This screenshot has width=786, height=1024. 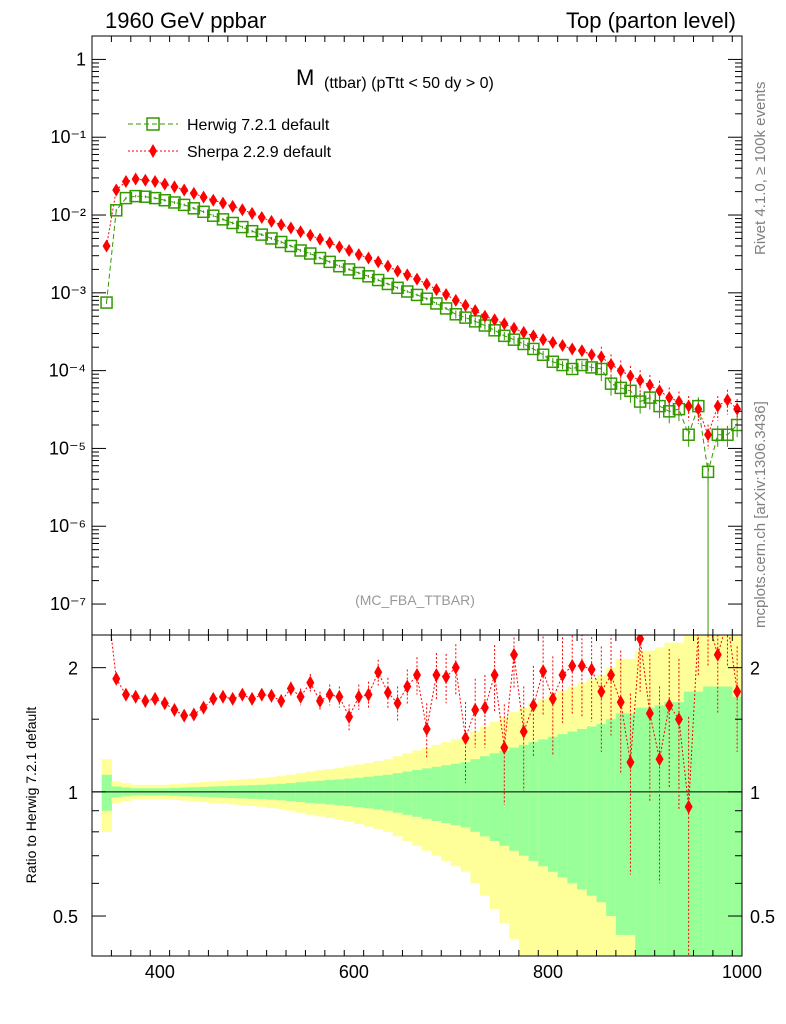 What do you see at coordinates (31, 795) in the screenshot?
I see `ratio-ylabel: Ratio to Herwig 7.2.1 default` at bounding box center [31, 795].